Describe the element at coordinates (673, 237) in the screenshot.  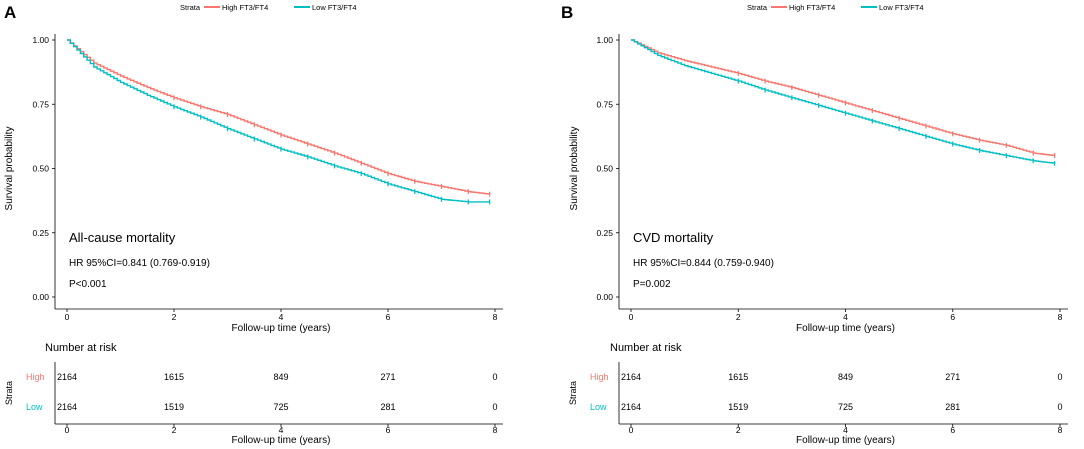
I see `annotation-title: CVD mortality` at that location.